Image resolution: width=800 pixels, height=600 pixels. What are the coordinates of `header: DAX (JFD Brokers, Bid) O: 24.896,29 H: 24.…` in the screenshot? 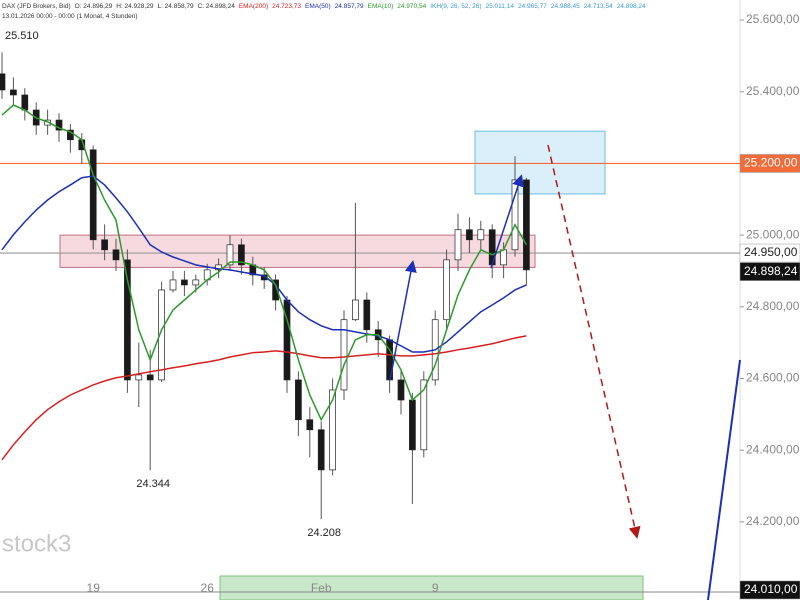 It's located at (326, 12).